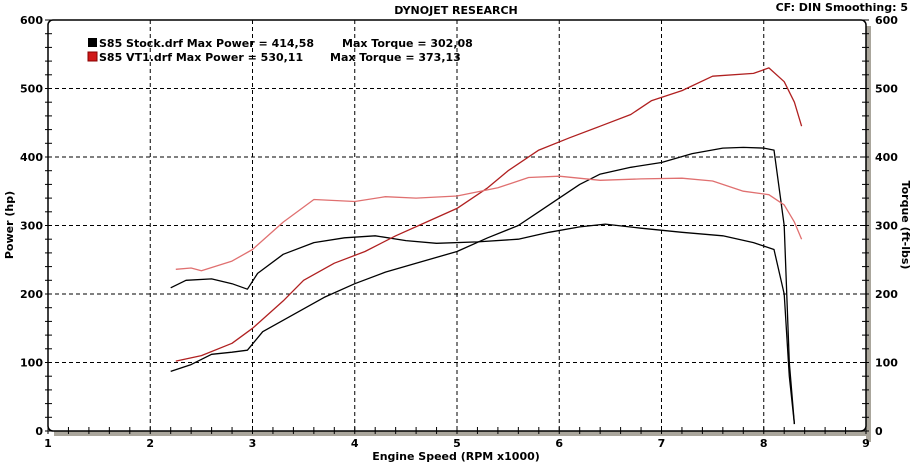 This screenshot has width=914, height=463. What do you see at coordinates (150, 443) in the screenshot?
I see `x-tick-label: 2` at bounding box center [150, 443].